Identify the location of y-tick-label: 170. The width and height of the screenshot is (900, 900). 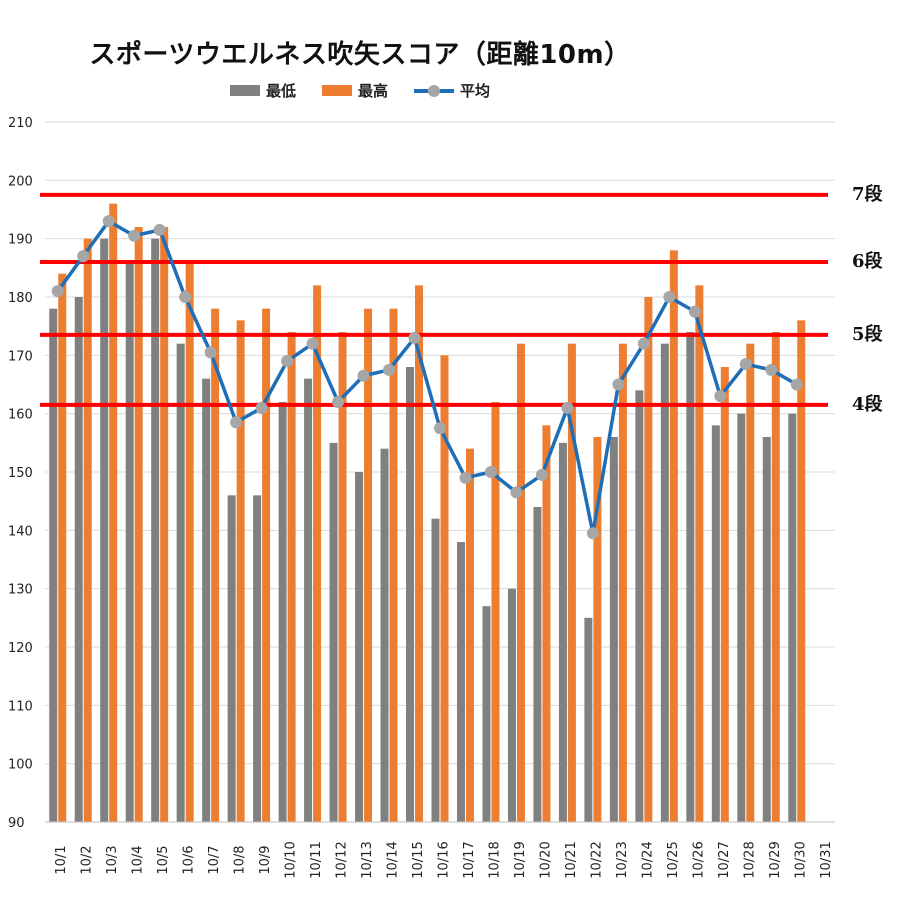
(20, 356).